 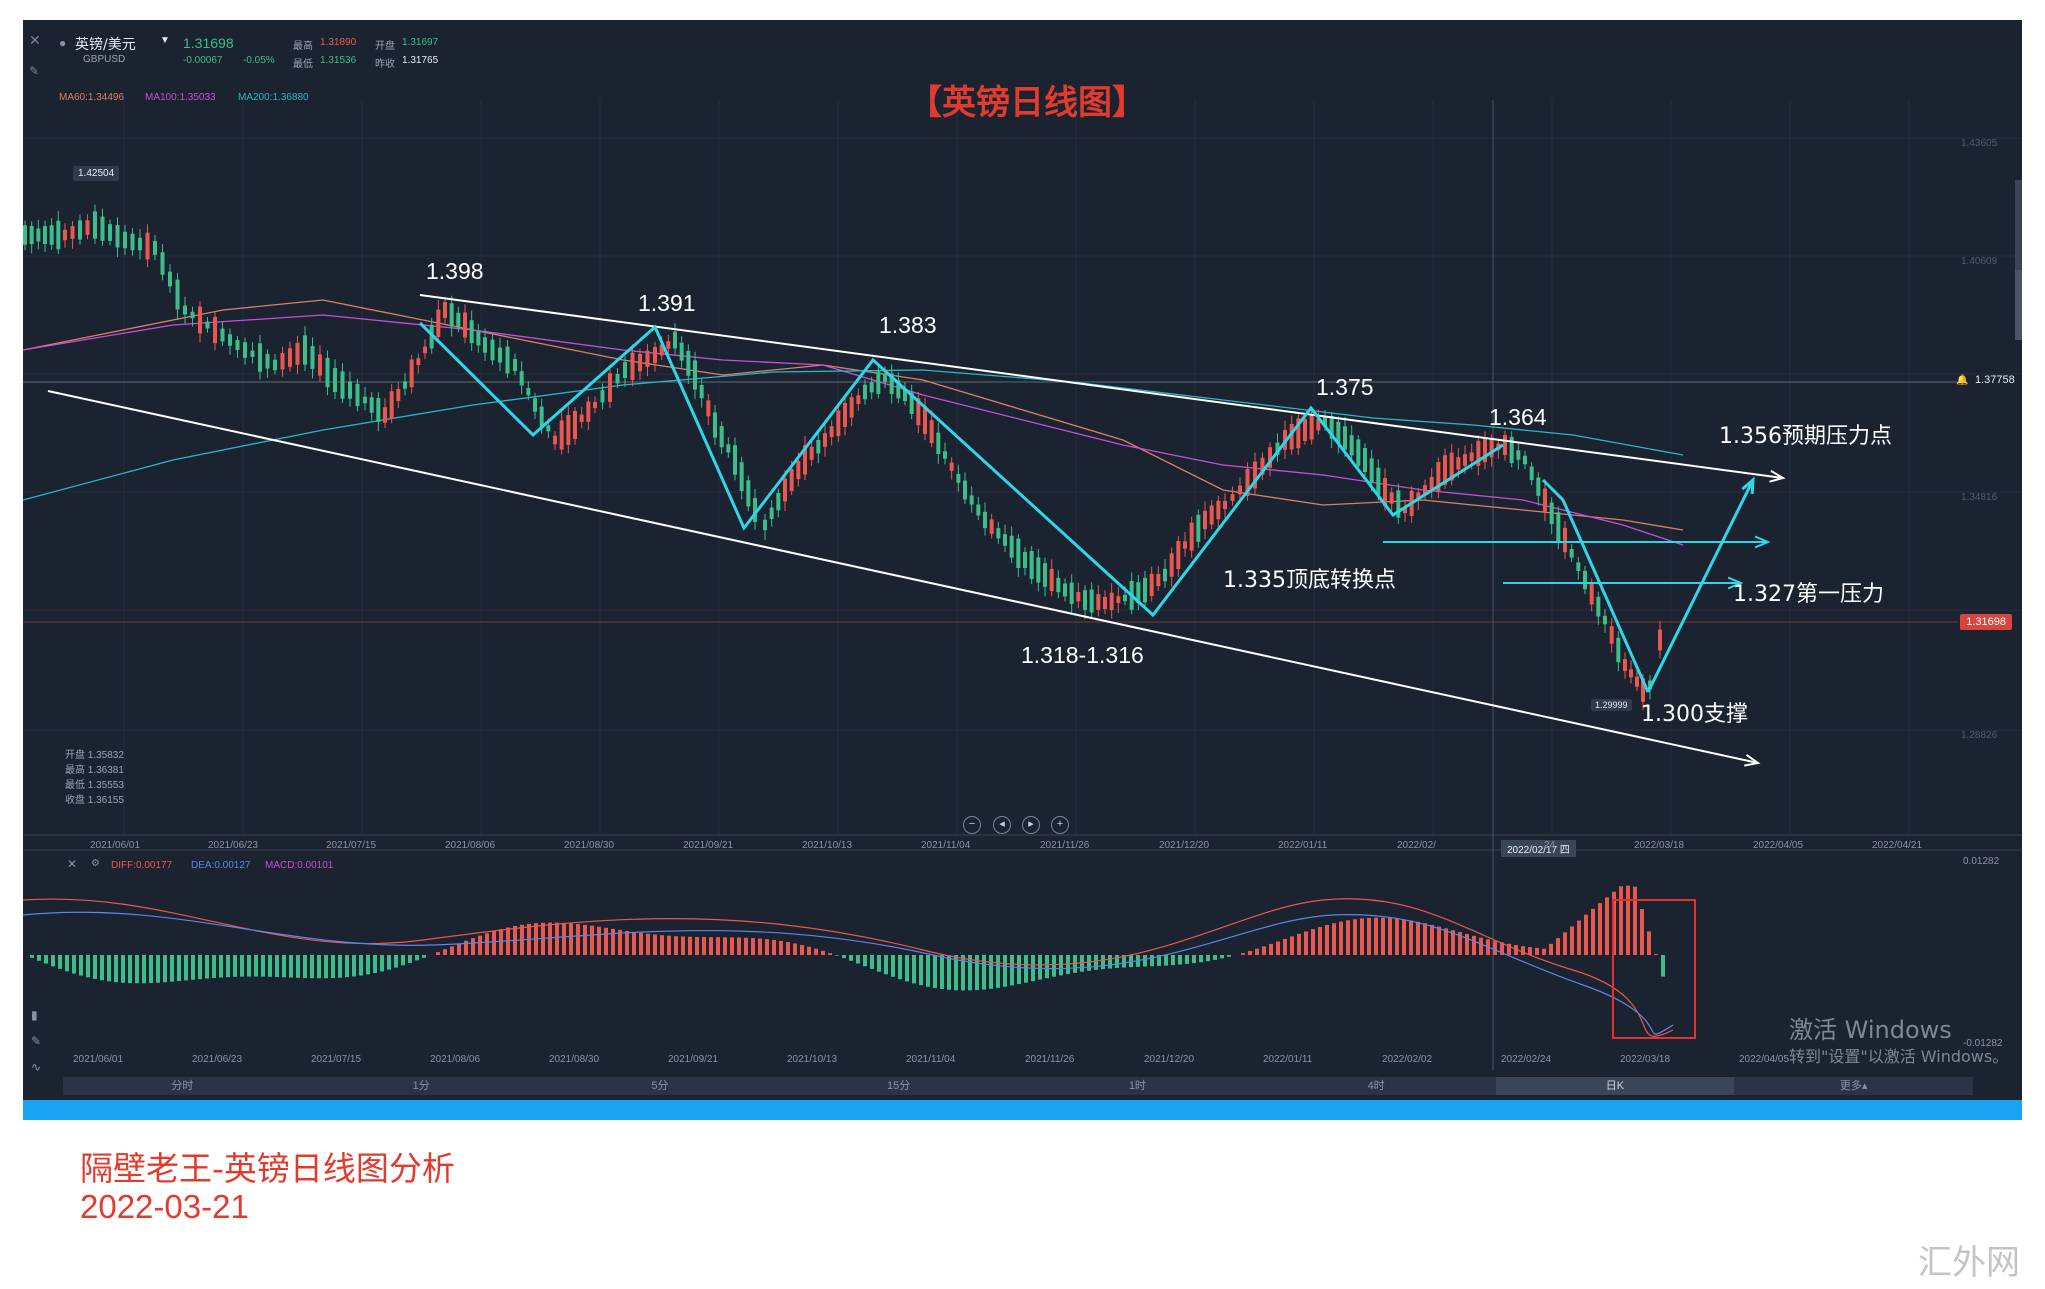 I want to click on symbol-name: 英镑/美元, so click(x=105, y=45).